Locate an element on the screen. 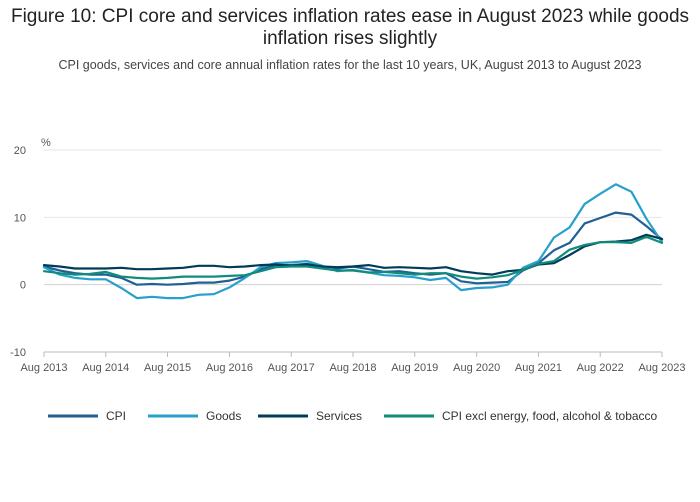 This screenshot has height=502, width=700. y-tick-label: -10 is located at coordinates (18, 353).